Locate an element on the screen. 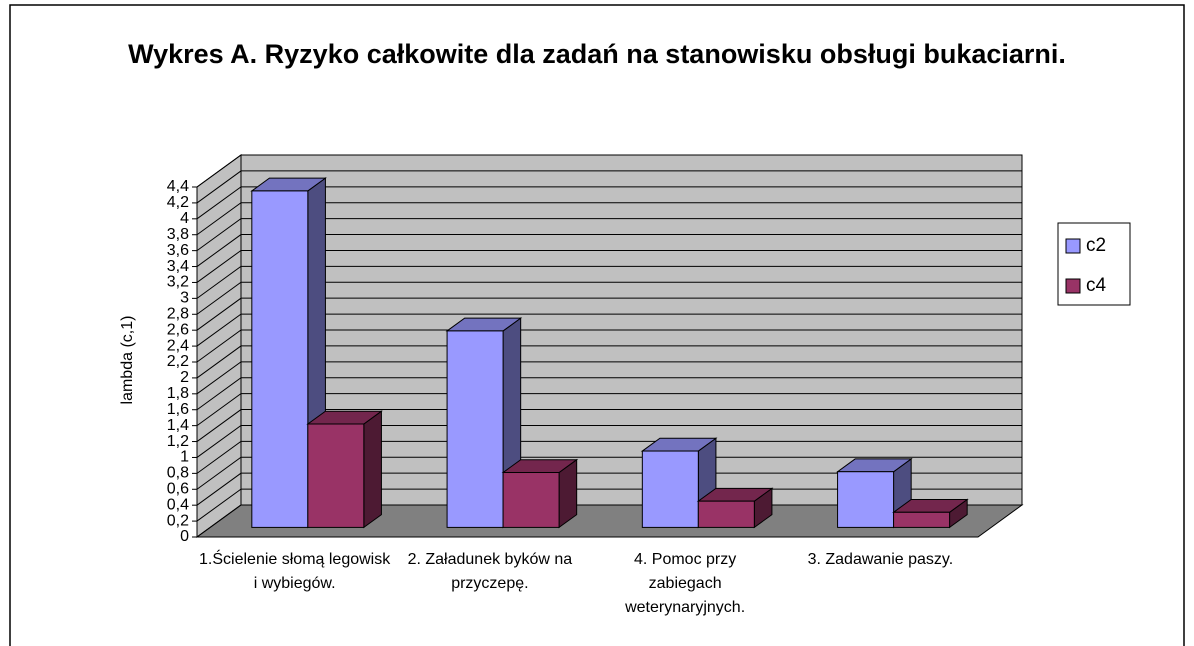 This screenshot has width=1194, height=646. y-tick-label: 1,6 is located at coordinates (178, 409).